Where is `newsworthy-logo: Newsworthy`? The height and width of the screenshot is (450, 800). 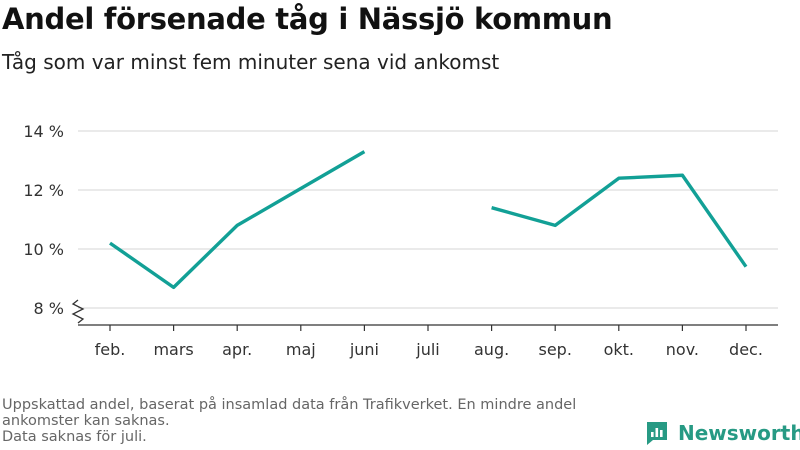
newsworthy-logo: Newsworthy is located at coordinates (722, 433).